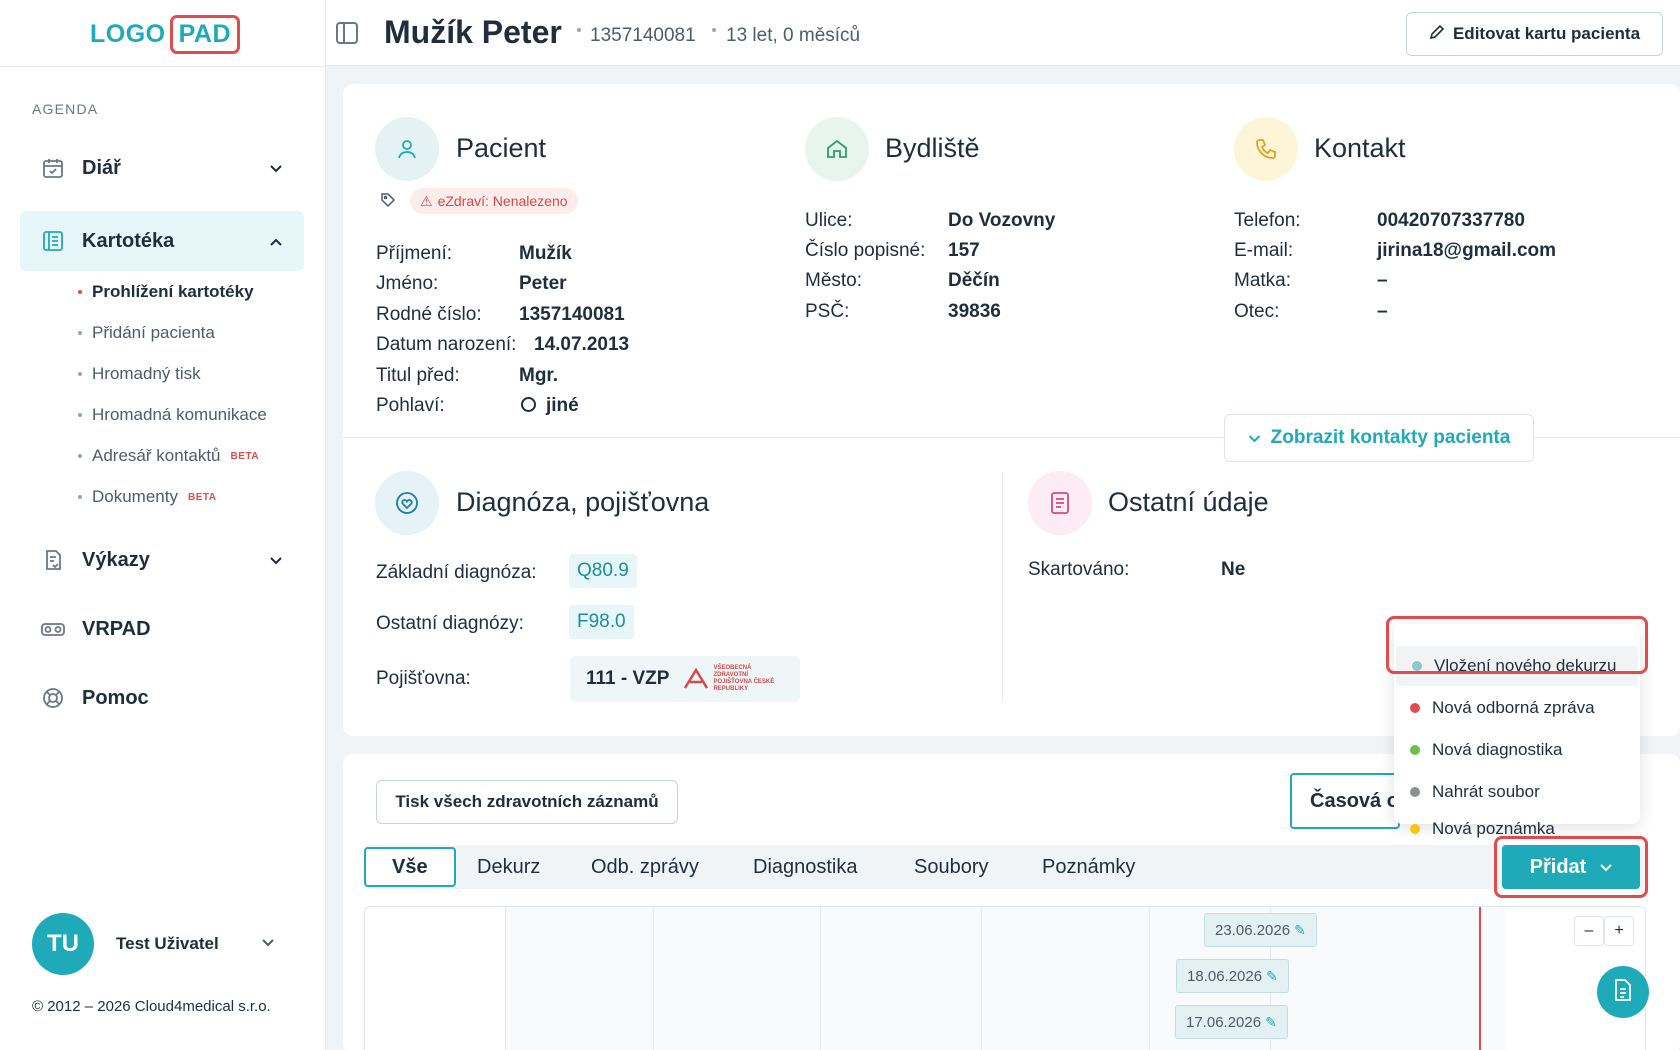 The height and width of the screenshot is (1050, 1680). Describe the element at coordinates (1415, 708) in the screenshot. I see `status-dot` at that location.